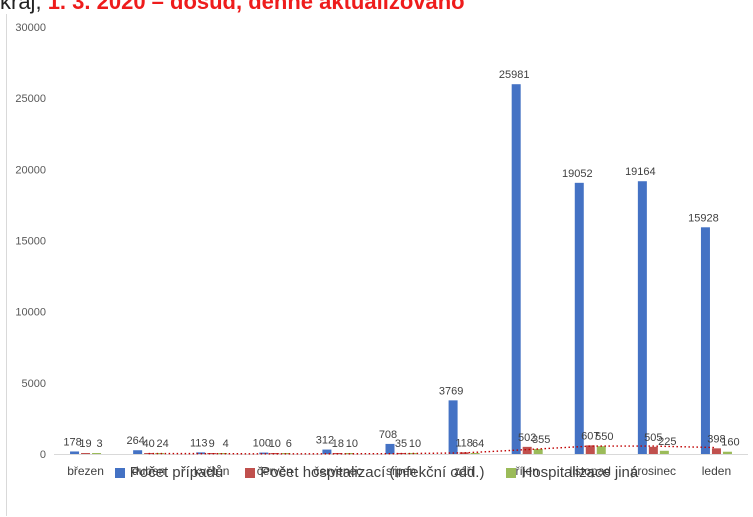 This screenshot has height=517, width=753. What do you see at coordinates (653, 438) in the screenshot?
I see `data-label-hosp-infect: 505` at bounding box center [653, 438].